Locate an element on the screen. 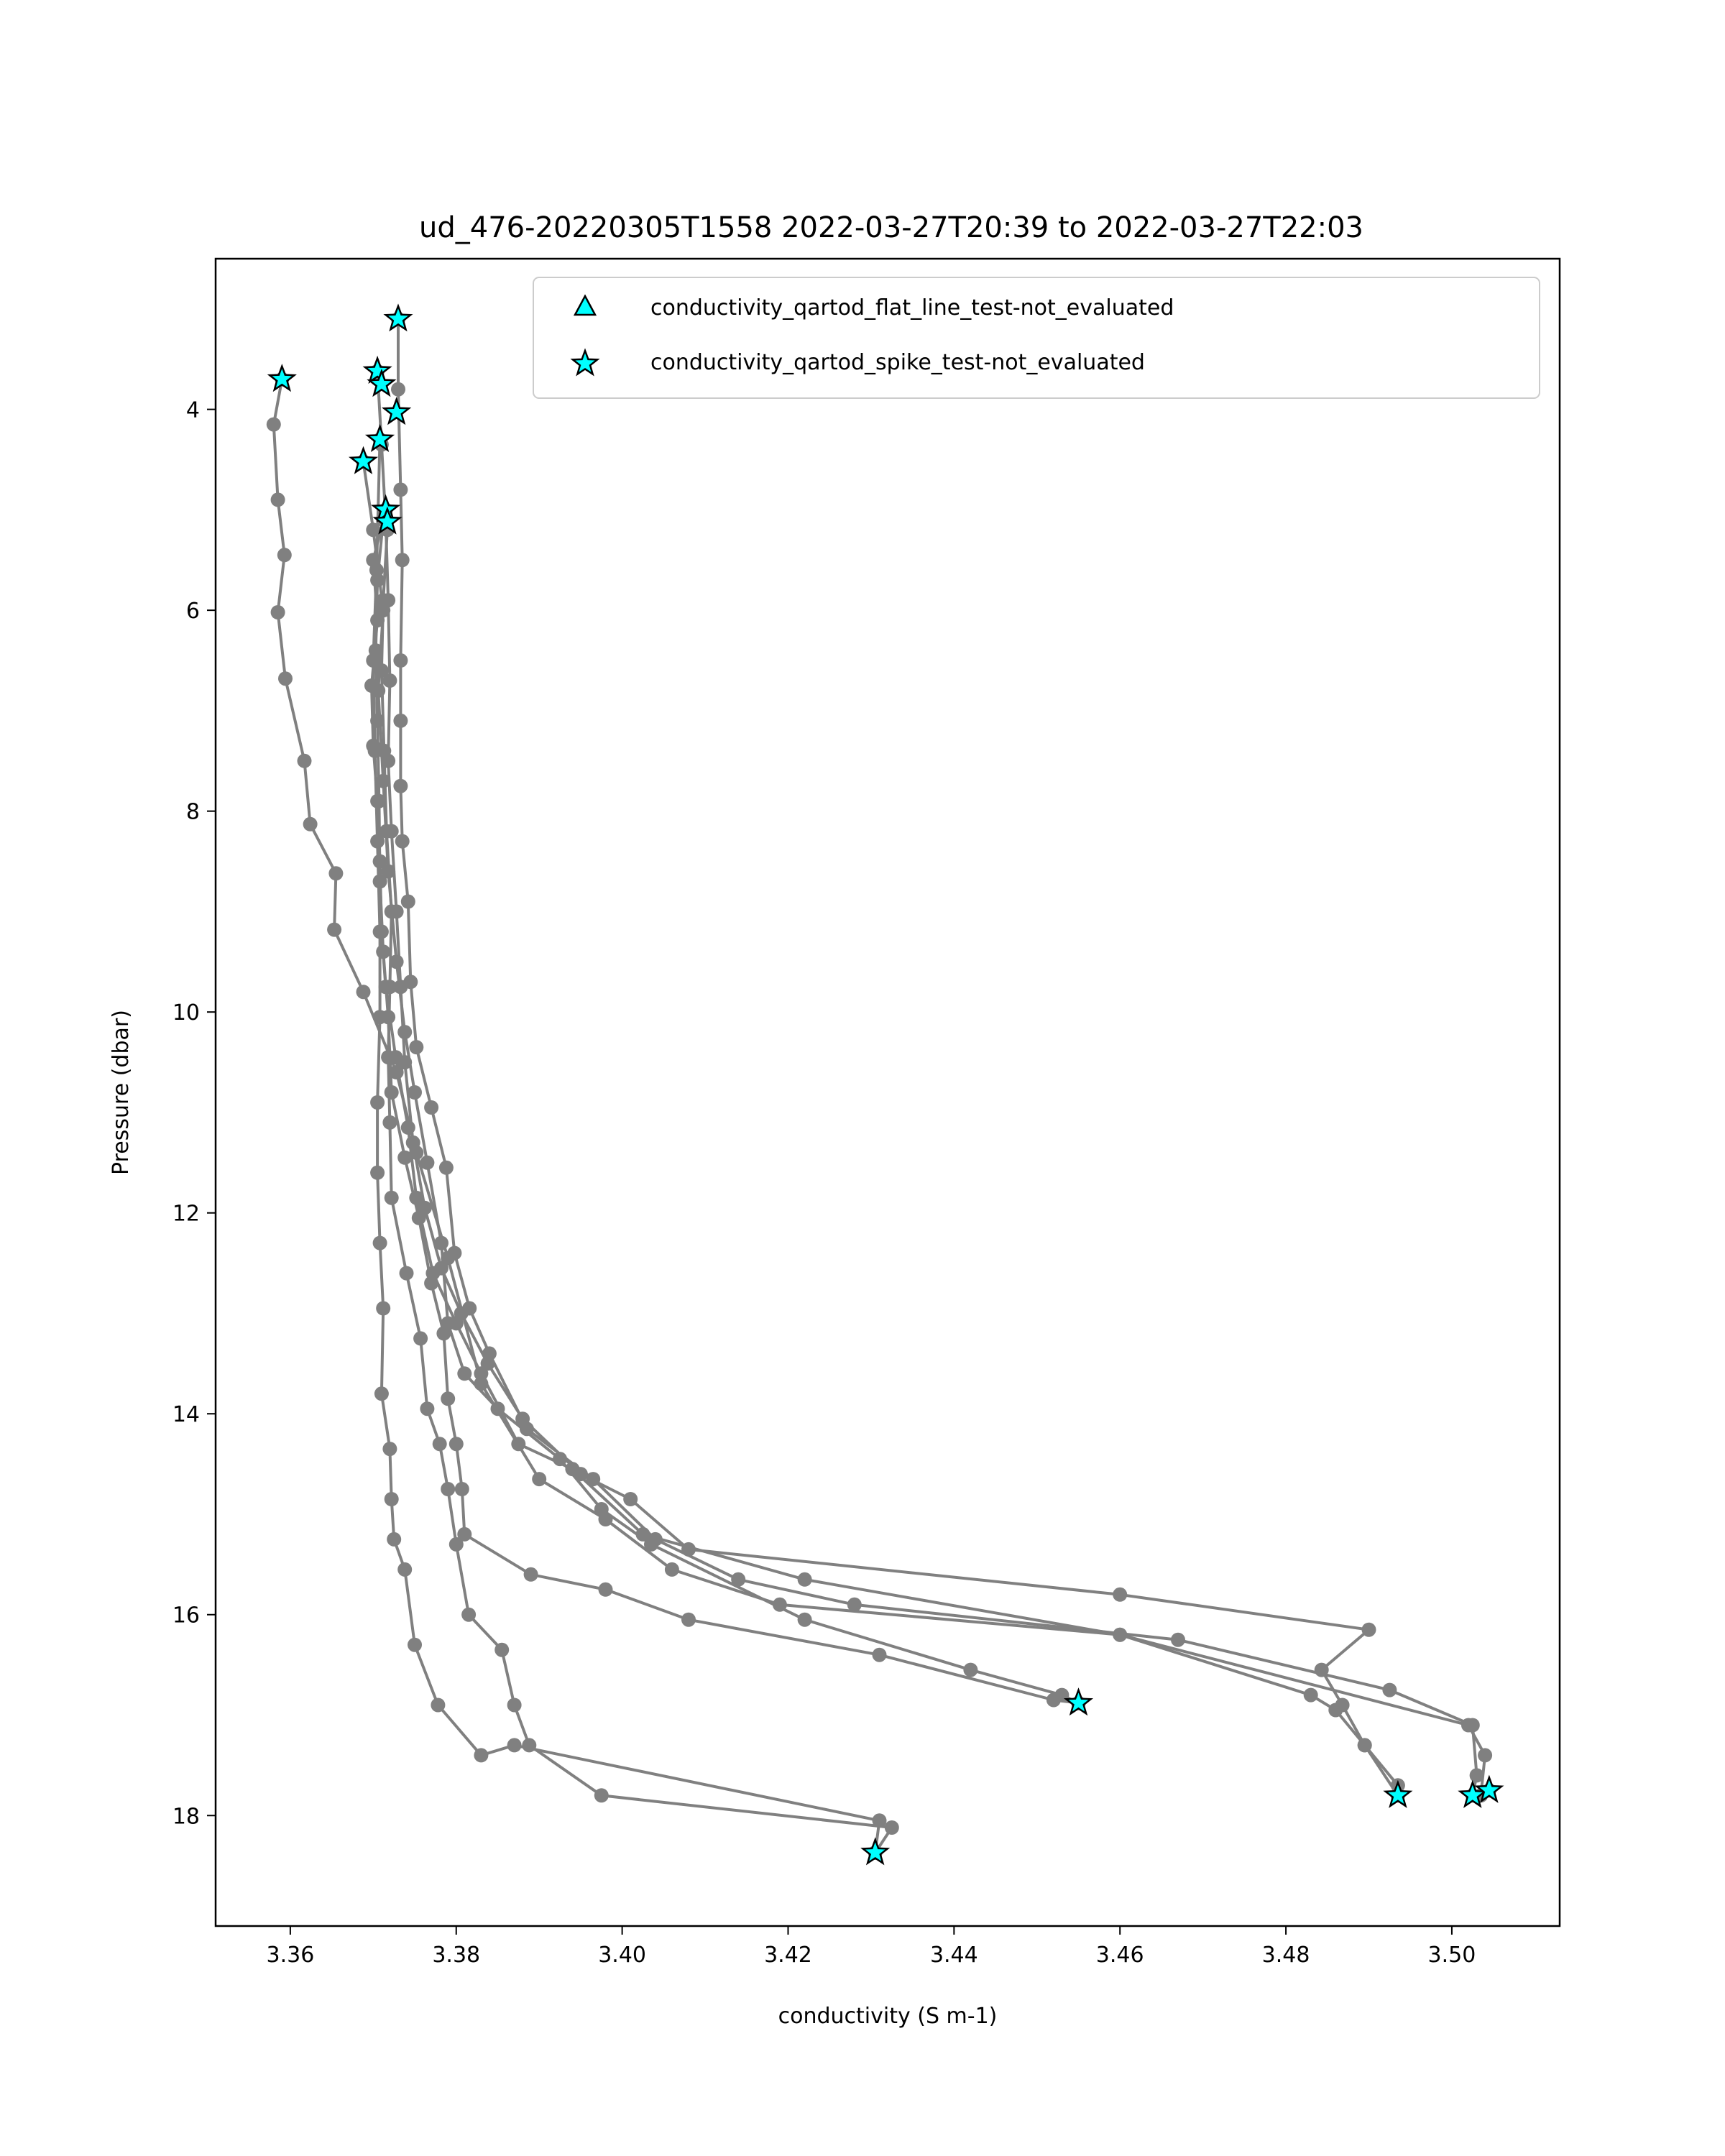 The width and height of the screenshot is (1725, 2156). x-tick-label: 3.44 is located at coordinates (954, 1956).